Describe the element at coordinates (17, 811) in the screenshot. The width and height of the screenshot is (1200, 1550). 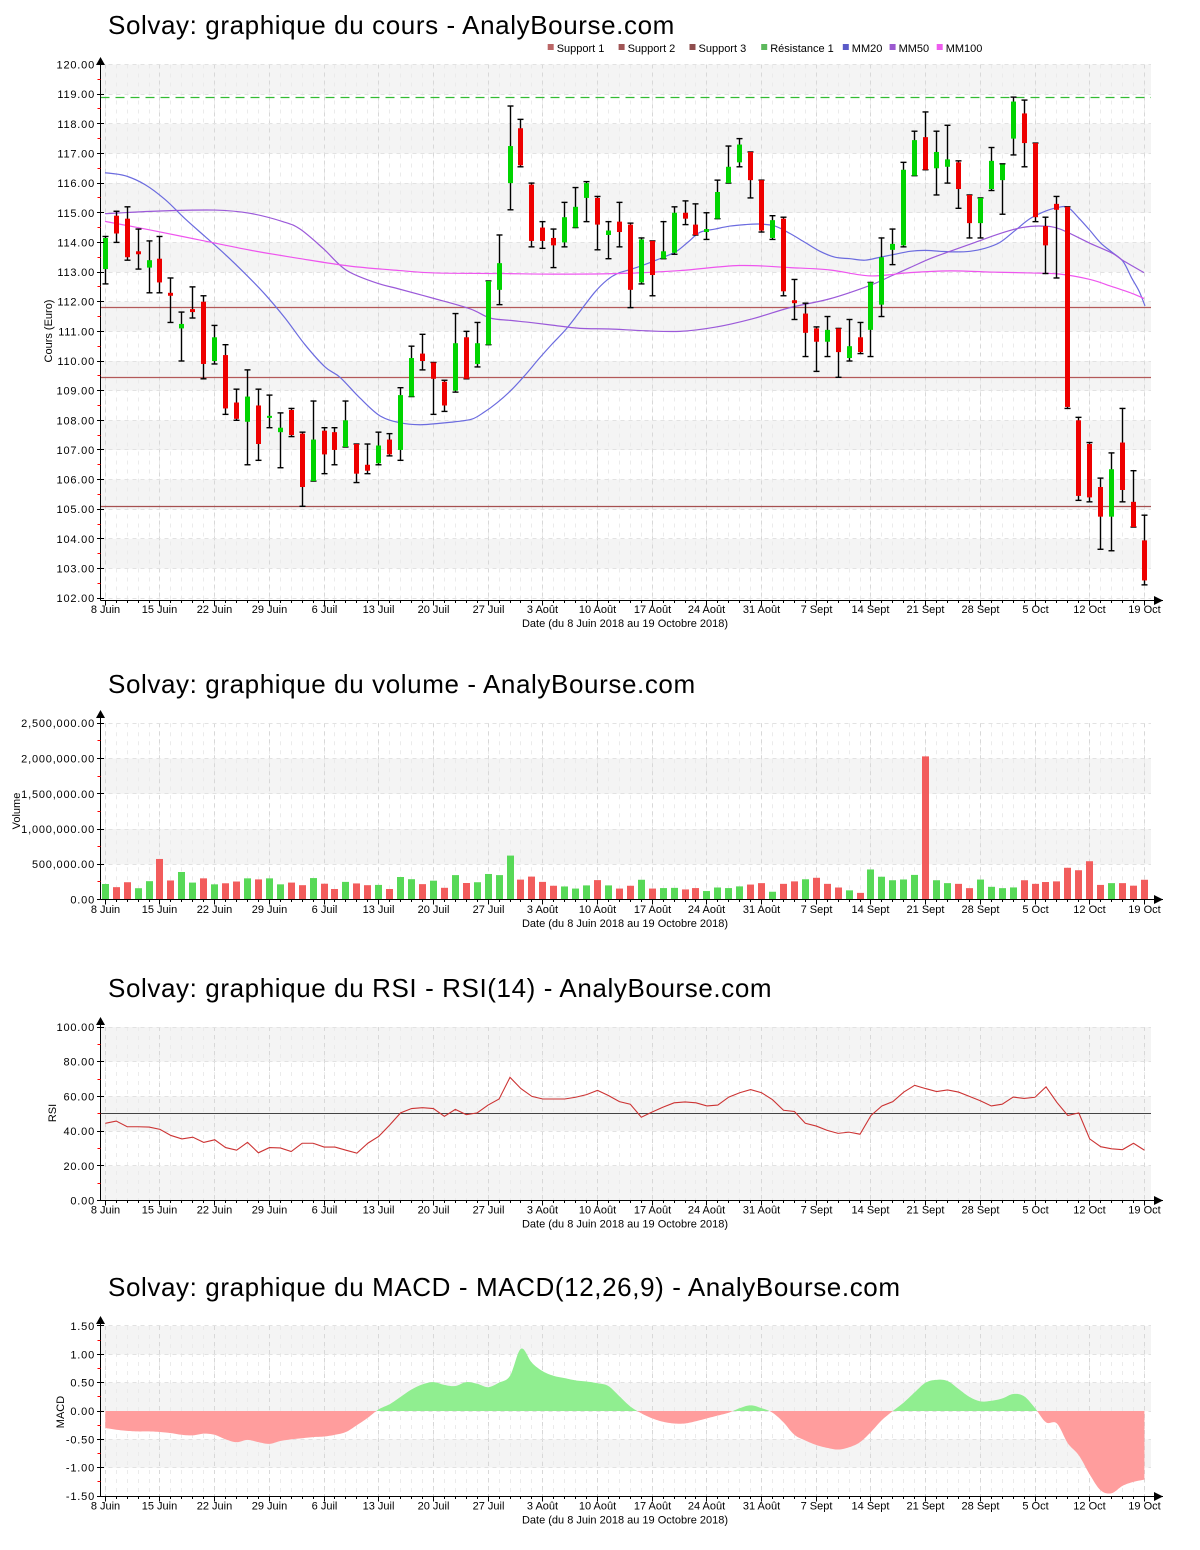
I see `svg-text: Volume` at that location.